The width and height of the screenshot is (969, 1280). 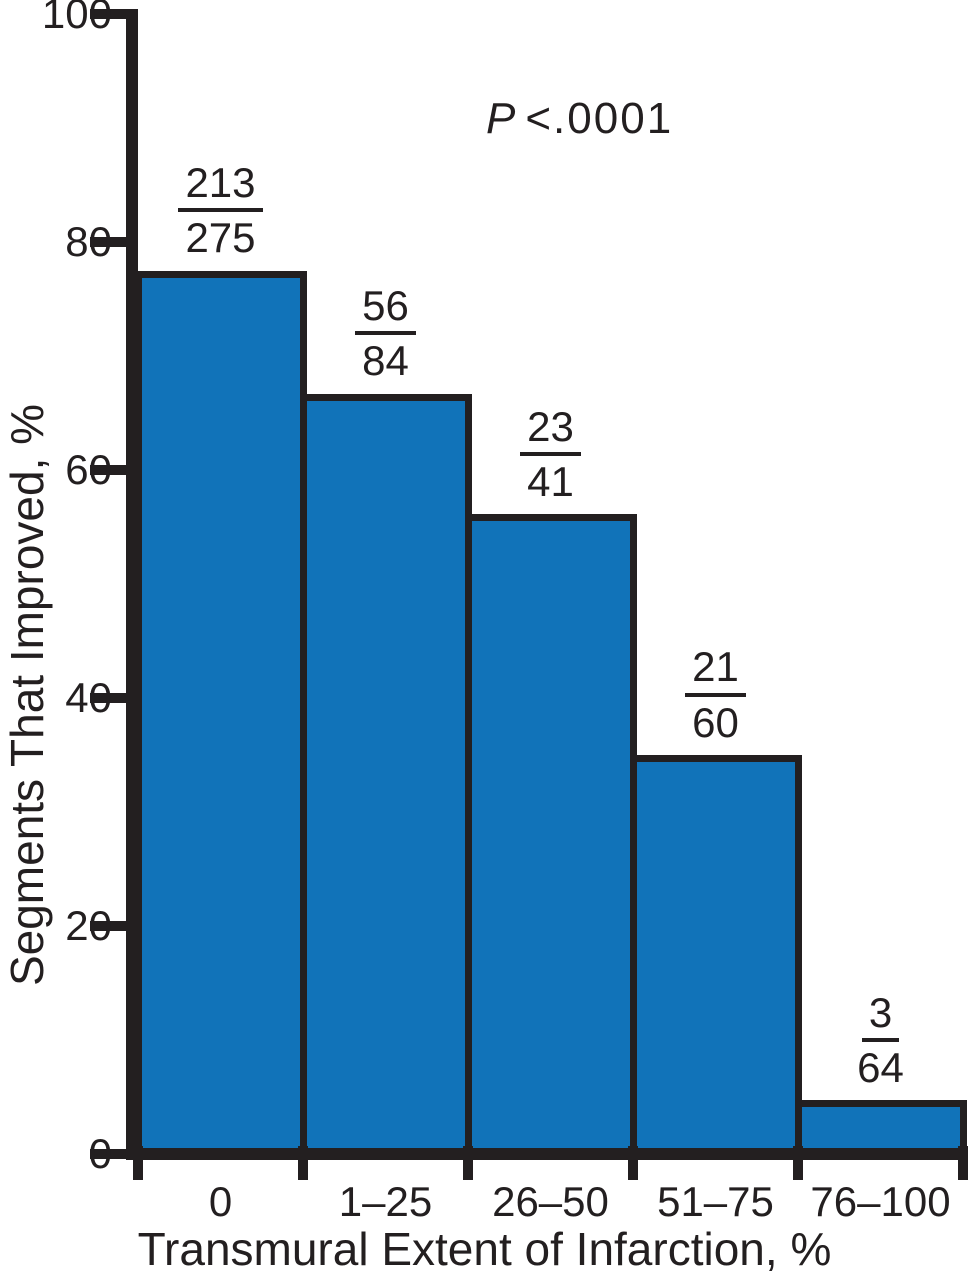 What do you see at coordinates (385, 1201) in the screenshot?
I see `x-tick-label: 1–25` at bounding box center [385, 1201].